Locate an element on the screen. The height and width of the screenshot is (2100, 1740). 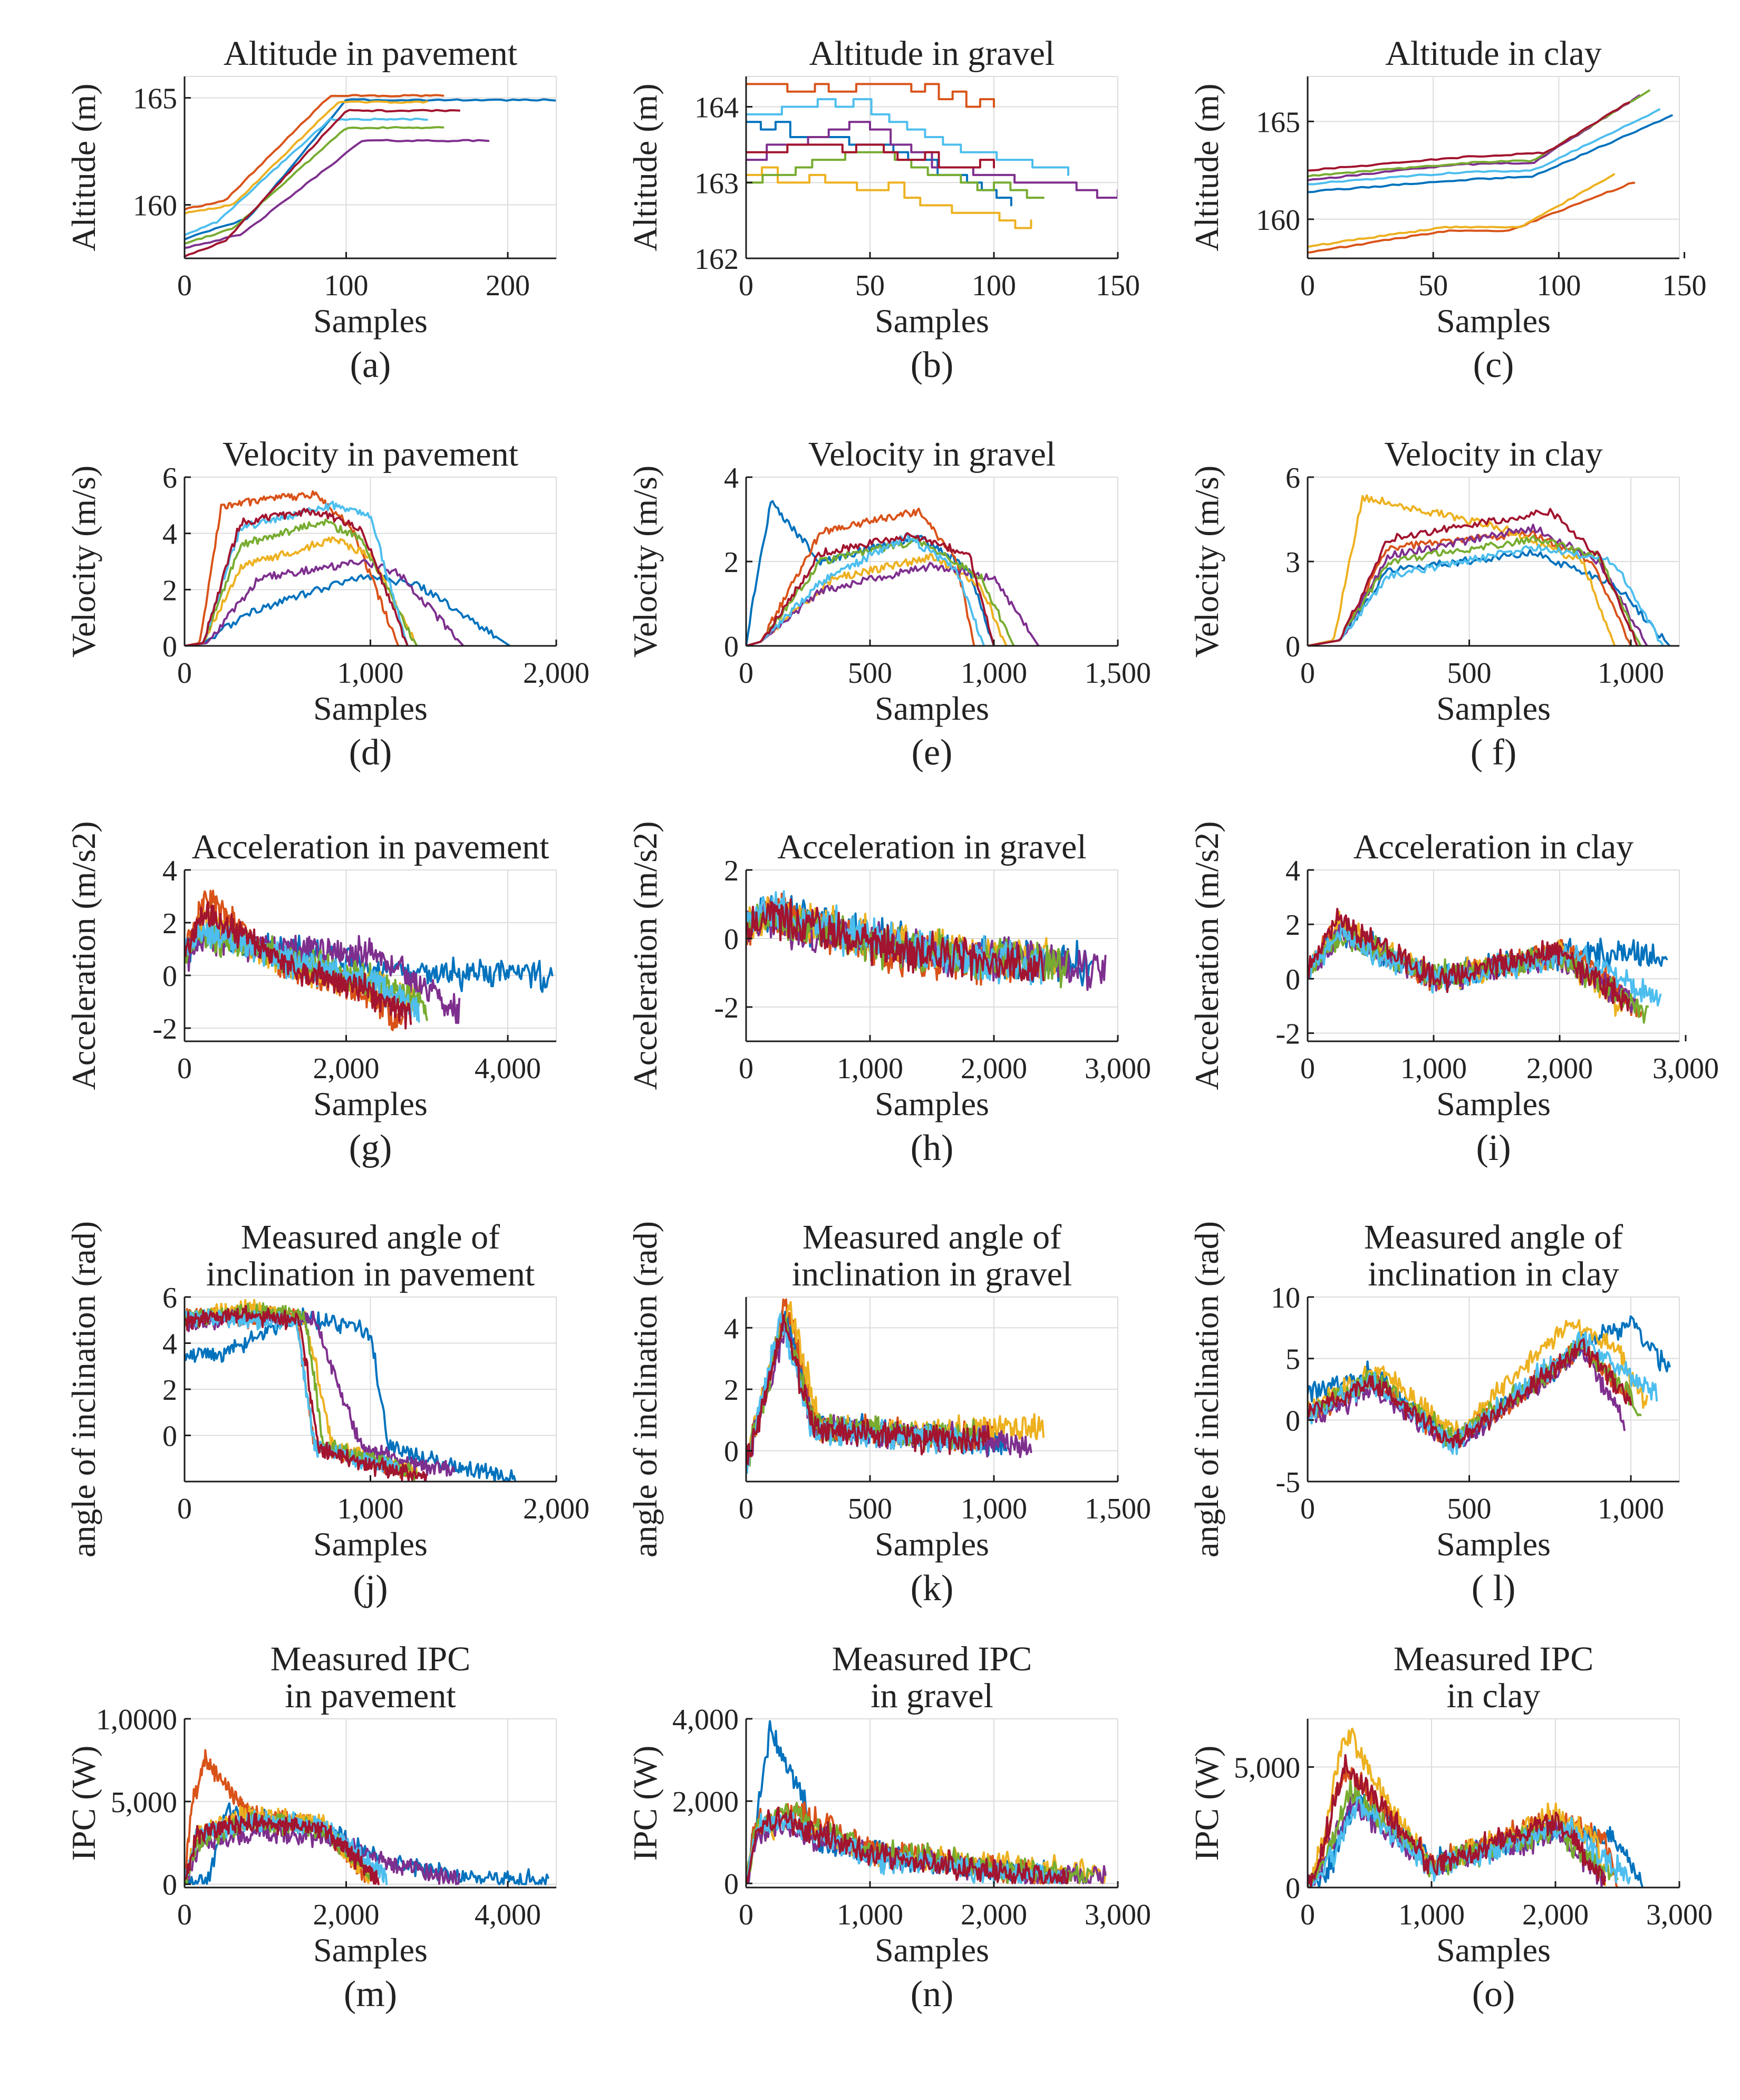
y-axis-label: angle of inclination (rad) is located at coordinates (1206, 1389).